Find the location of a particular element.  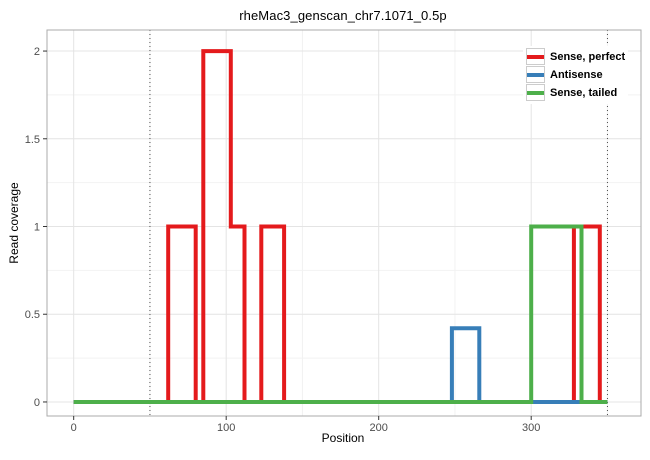

y-tick-label: 2 is located at coordinates (37, 52).